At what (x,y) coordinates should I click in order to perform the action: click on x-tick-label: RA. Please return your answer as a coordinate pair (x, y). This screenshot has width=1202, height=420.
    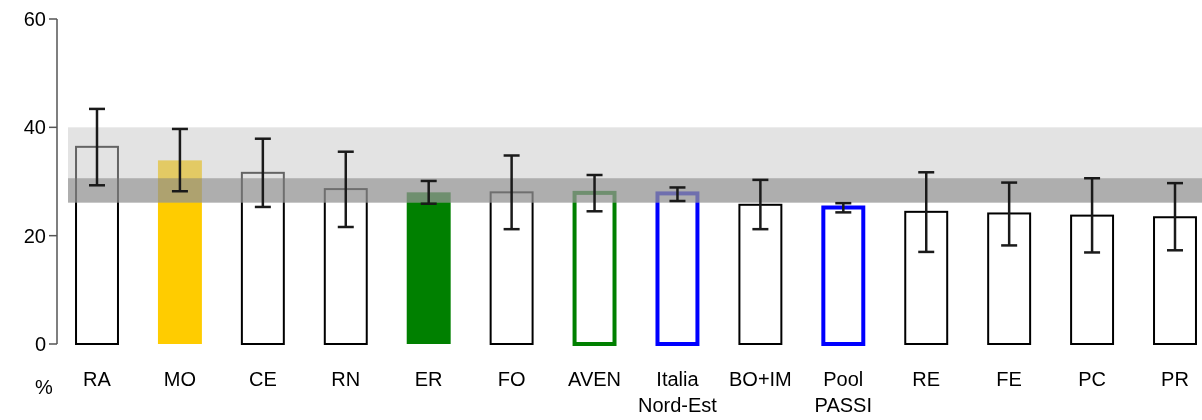
    Looking at the image, I should click on (97, 379).